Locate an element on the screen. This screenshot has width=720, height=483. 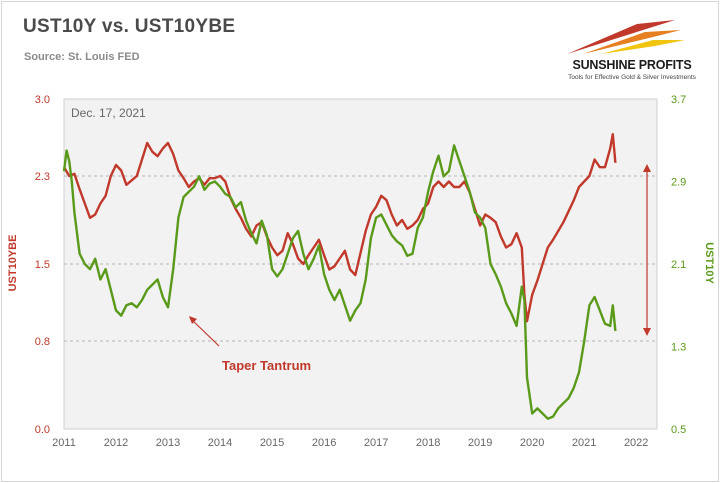
x-tick-label: 2015 is located at coordinates (272, 443).